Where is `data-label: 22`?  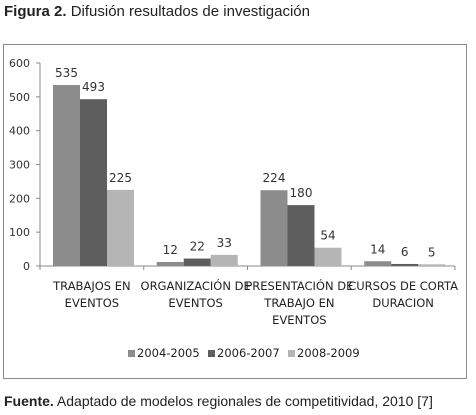 data-label: 22 is located at coordinates (197, 247).